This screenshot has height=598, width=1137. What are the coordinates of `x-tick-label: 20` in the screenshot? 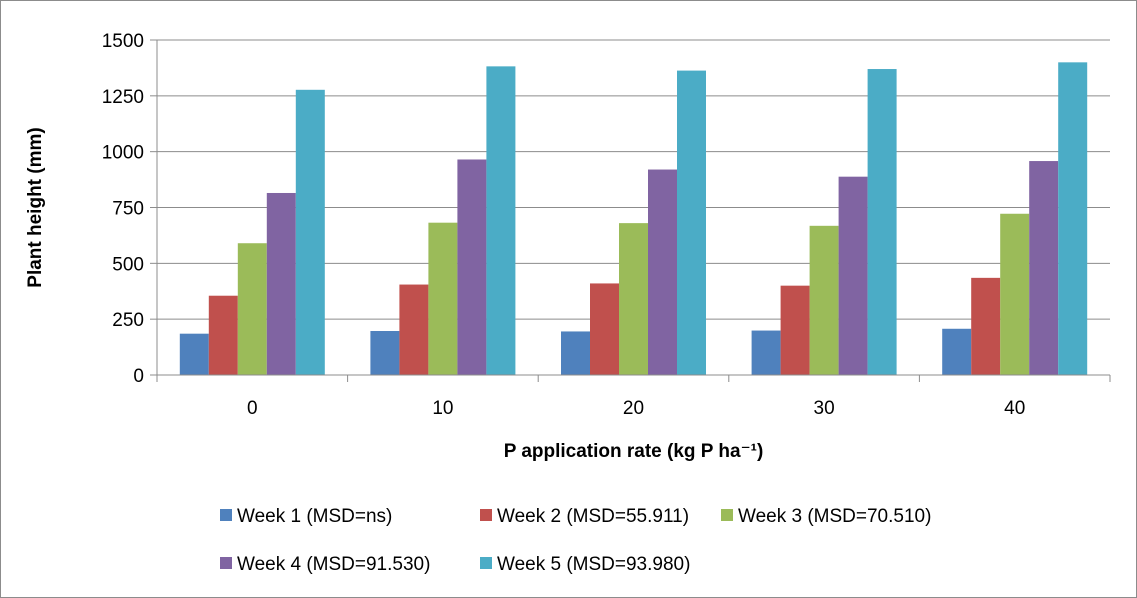 It's located at (633, 408).